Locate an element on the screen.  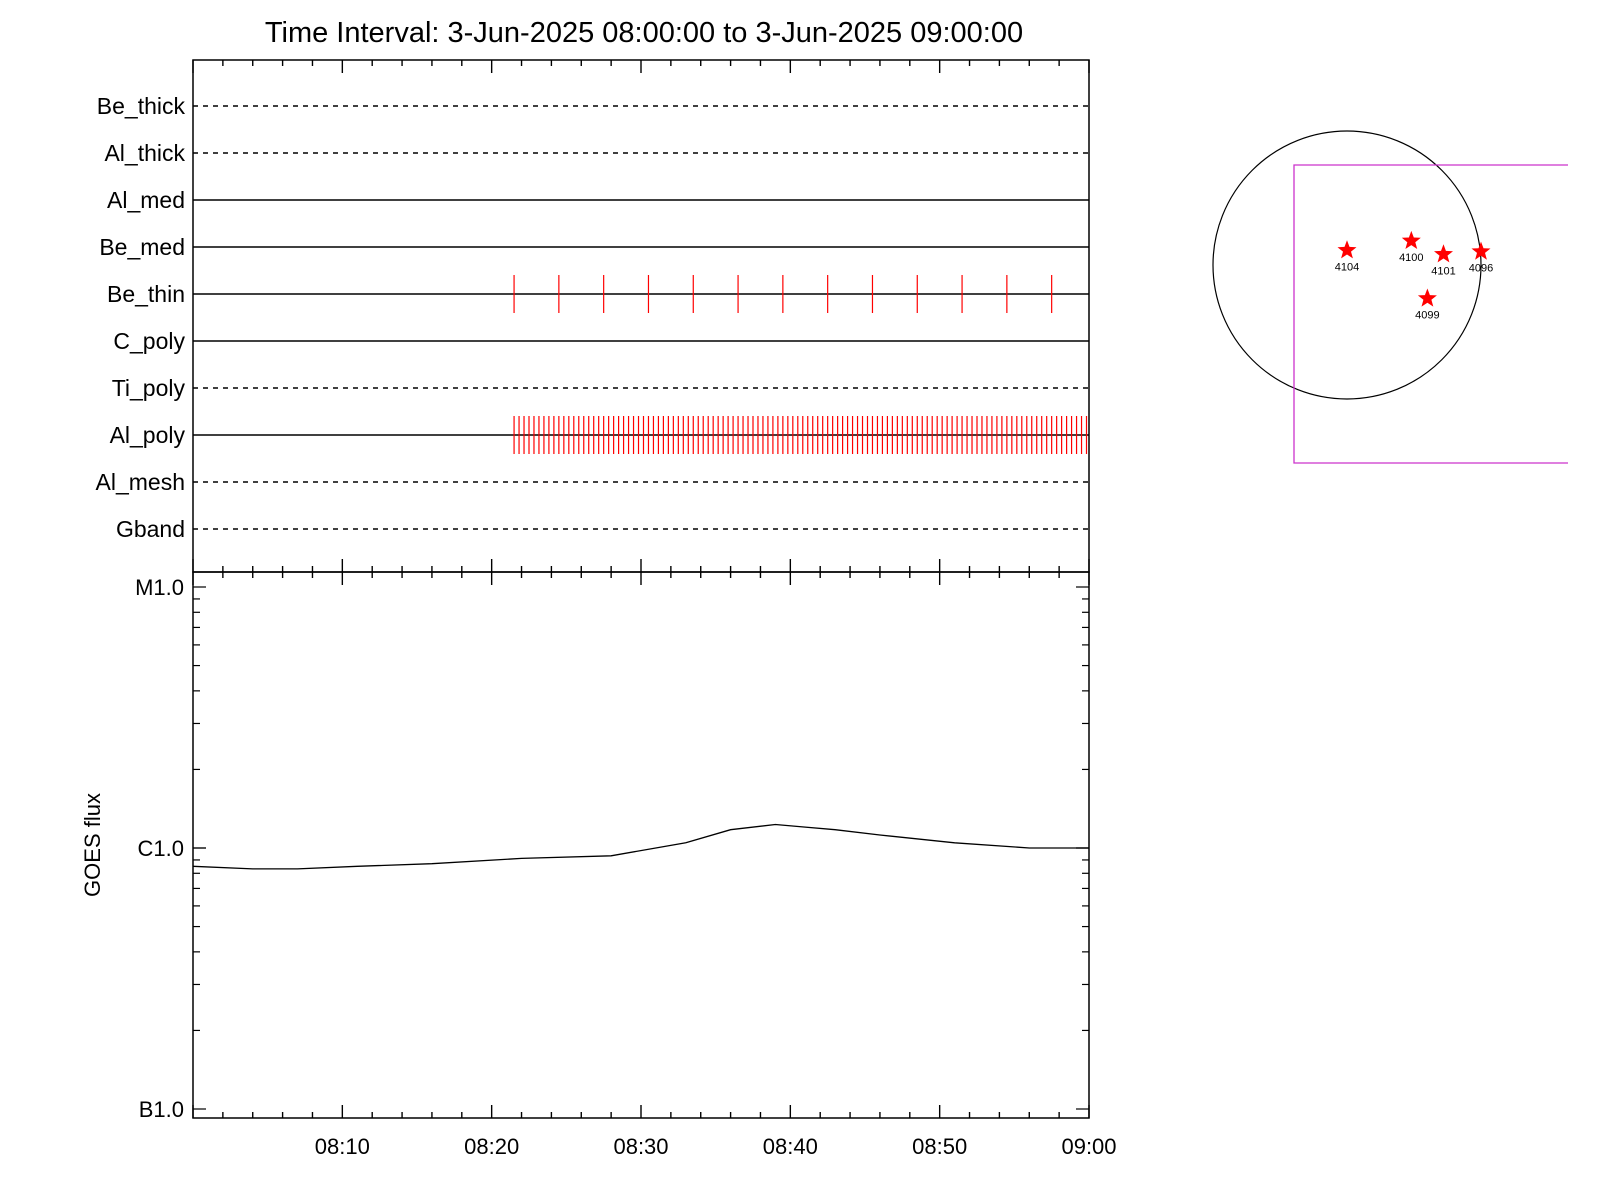
goes-xtick-labels: 08:10 08:20 08:30 08:40 08:50 09:00 is located at coordinates (716, 1146).